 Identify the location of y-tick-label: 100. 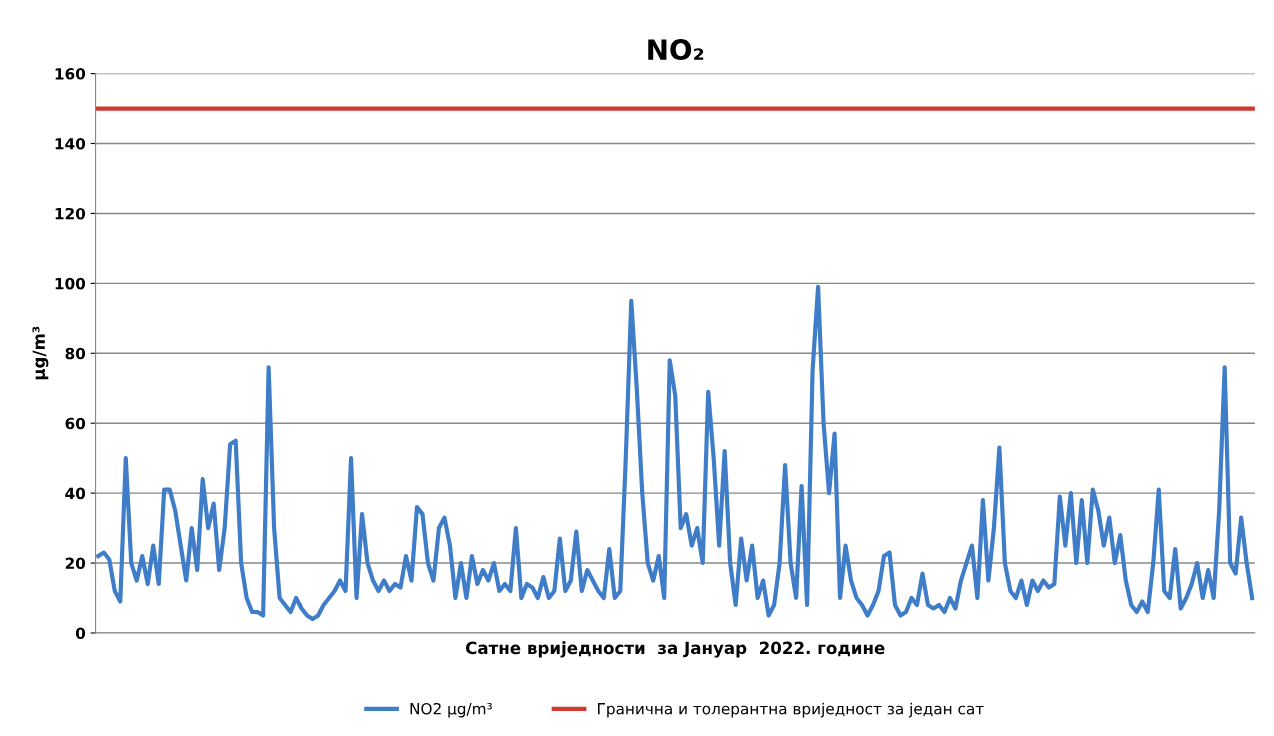
(70, 283).